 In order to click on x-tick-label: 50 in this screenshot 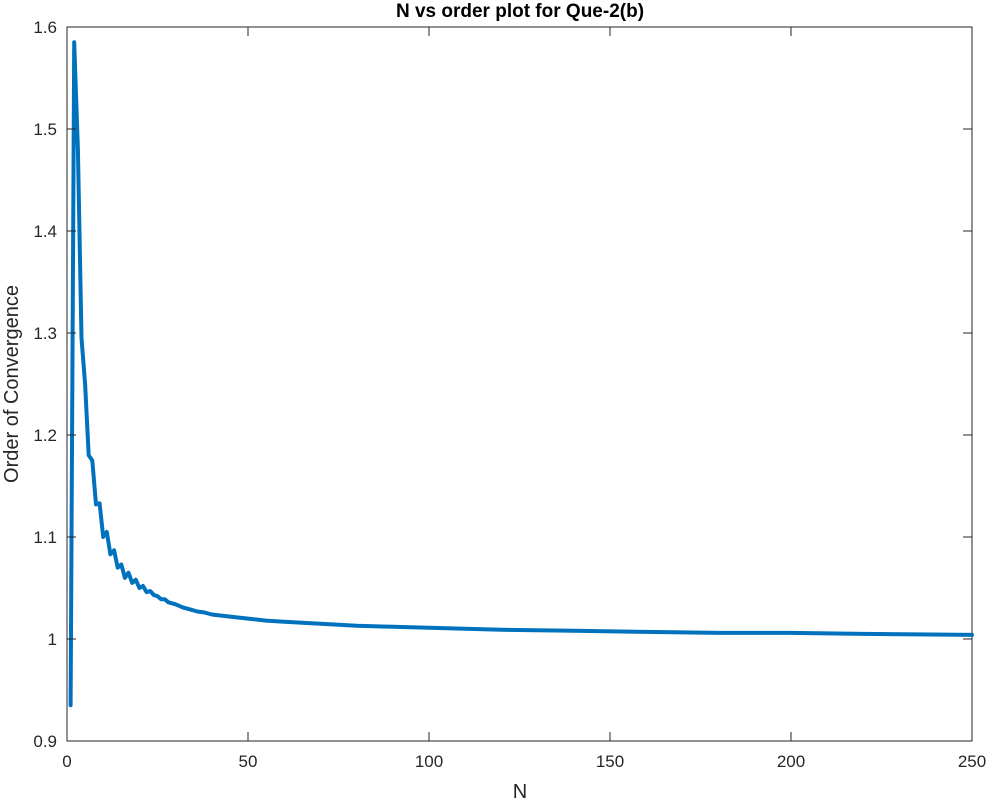, I will do `click(248, 761)`.